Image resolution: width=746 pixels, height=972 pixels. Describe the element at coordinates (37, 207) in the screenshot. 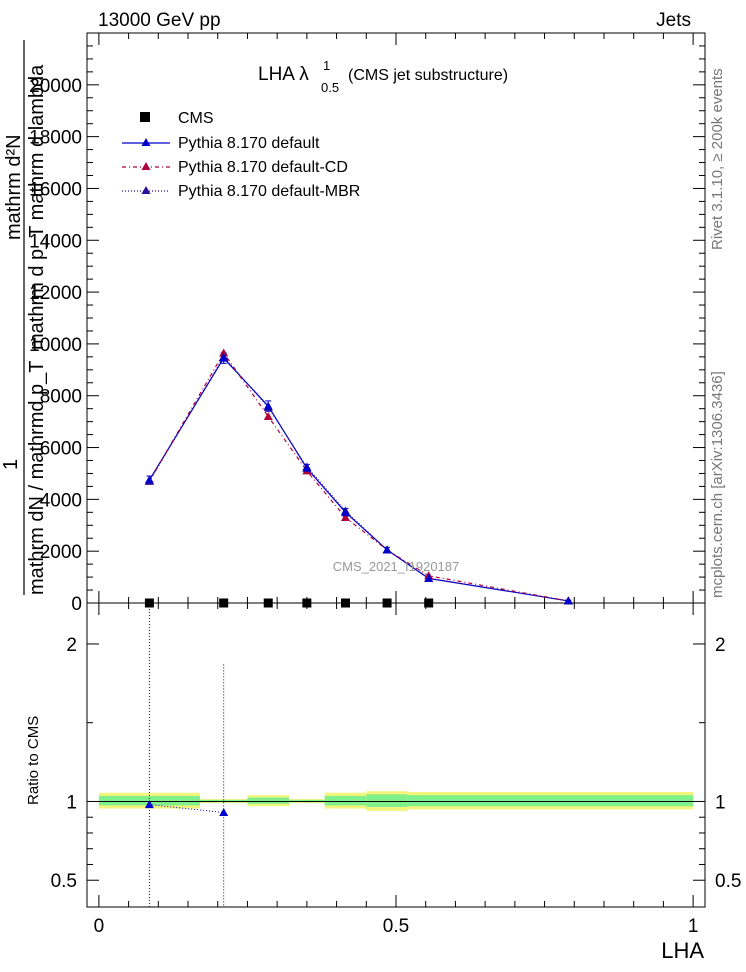

I see `y-label-top-line-2: mathrm d p_T mathrm d lambda` at that location.